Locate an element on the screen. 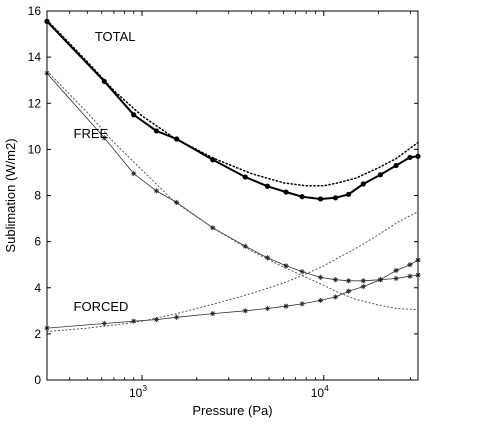 This screenshot has width=479, height=424. x-tick-label: 10³ is located at coordinates (138, 391).